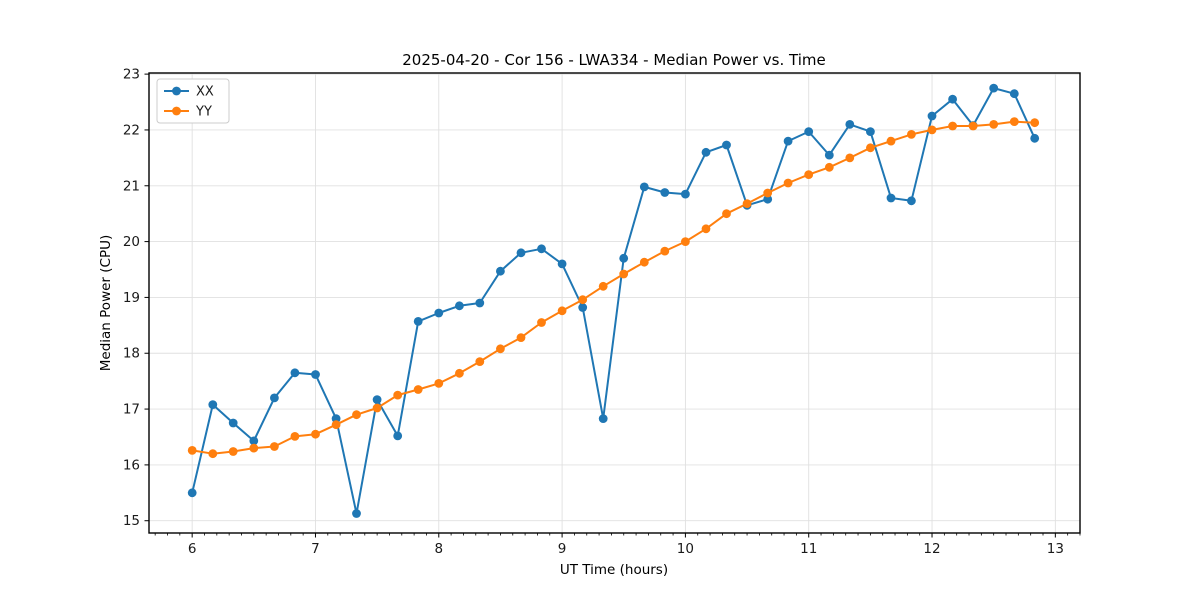 The height and width of the screenshot is (604, 1200). I want to click on x-tick-label: 7, so click(315, 549).